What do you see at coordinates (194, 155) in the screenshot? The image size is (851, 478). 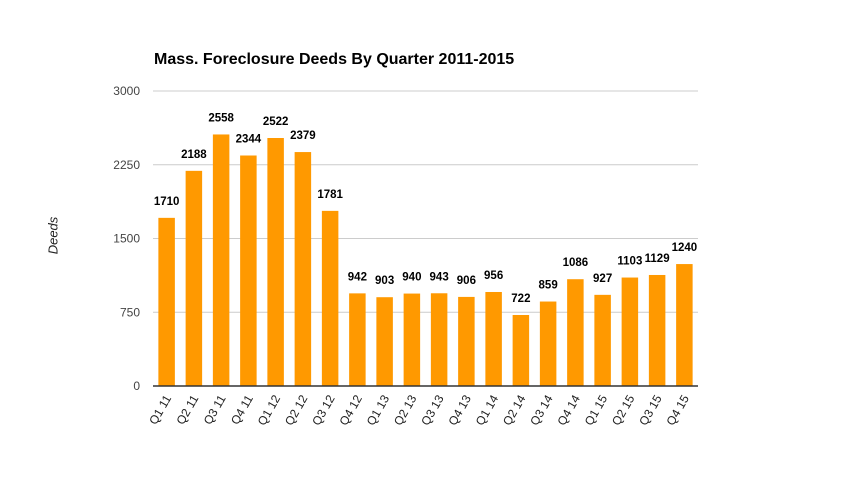 I see `data-label: 2188` at bounding box center [194, 155].